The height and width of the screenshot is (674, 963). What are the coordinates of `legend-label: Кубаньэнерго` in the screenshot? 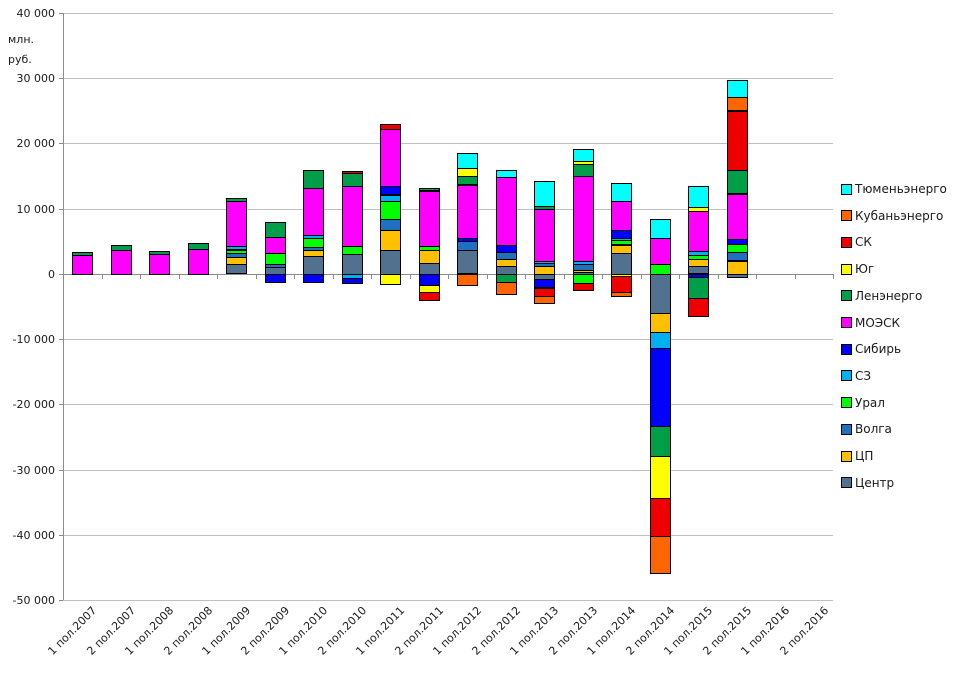 It's located at (899, 215).